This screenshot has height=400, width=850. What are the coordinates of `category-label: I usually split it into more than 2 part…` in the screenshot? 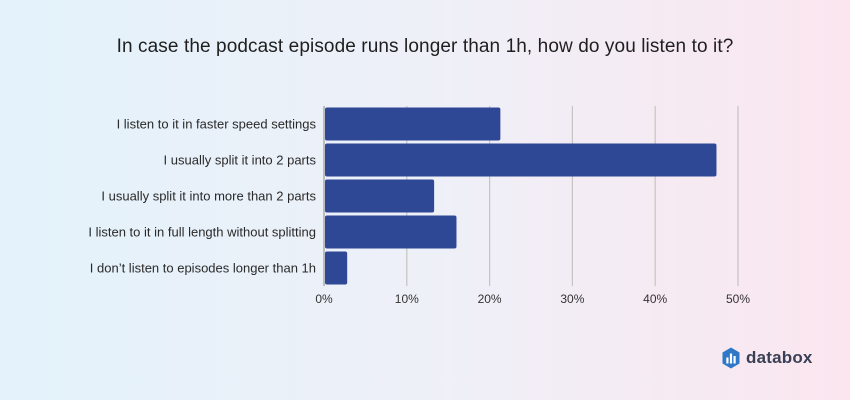 It's located at (208, 196).